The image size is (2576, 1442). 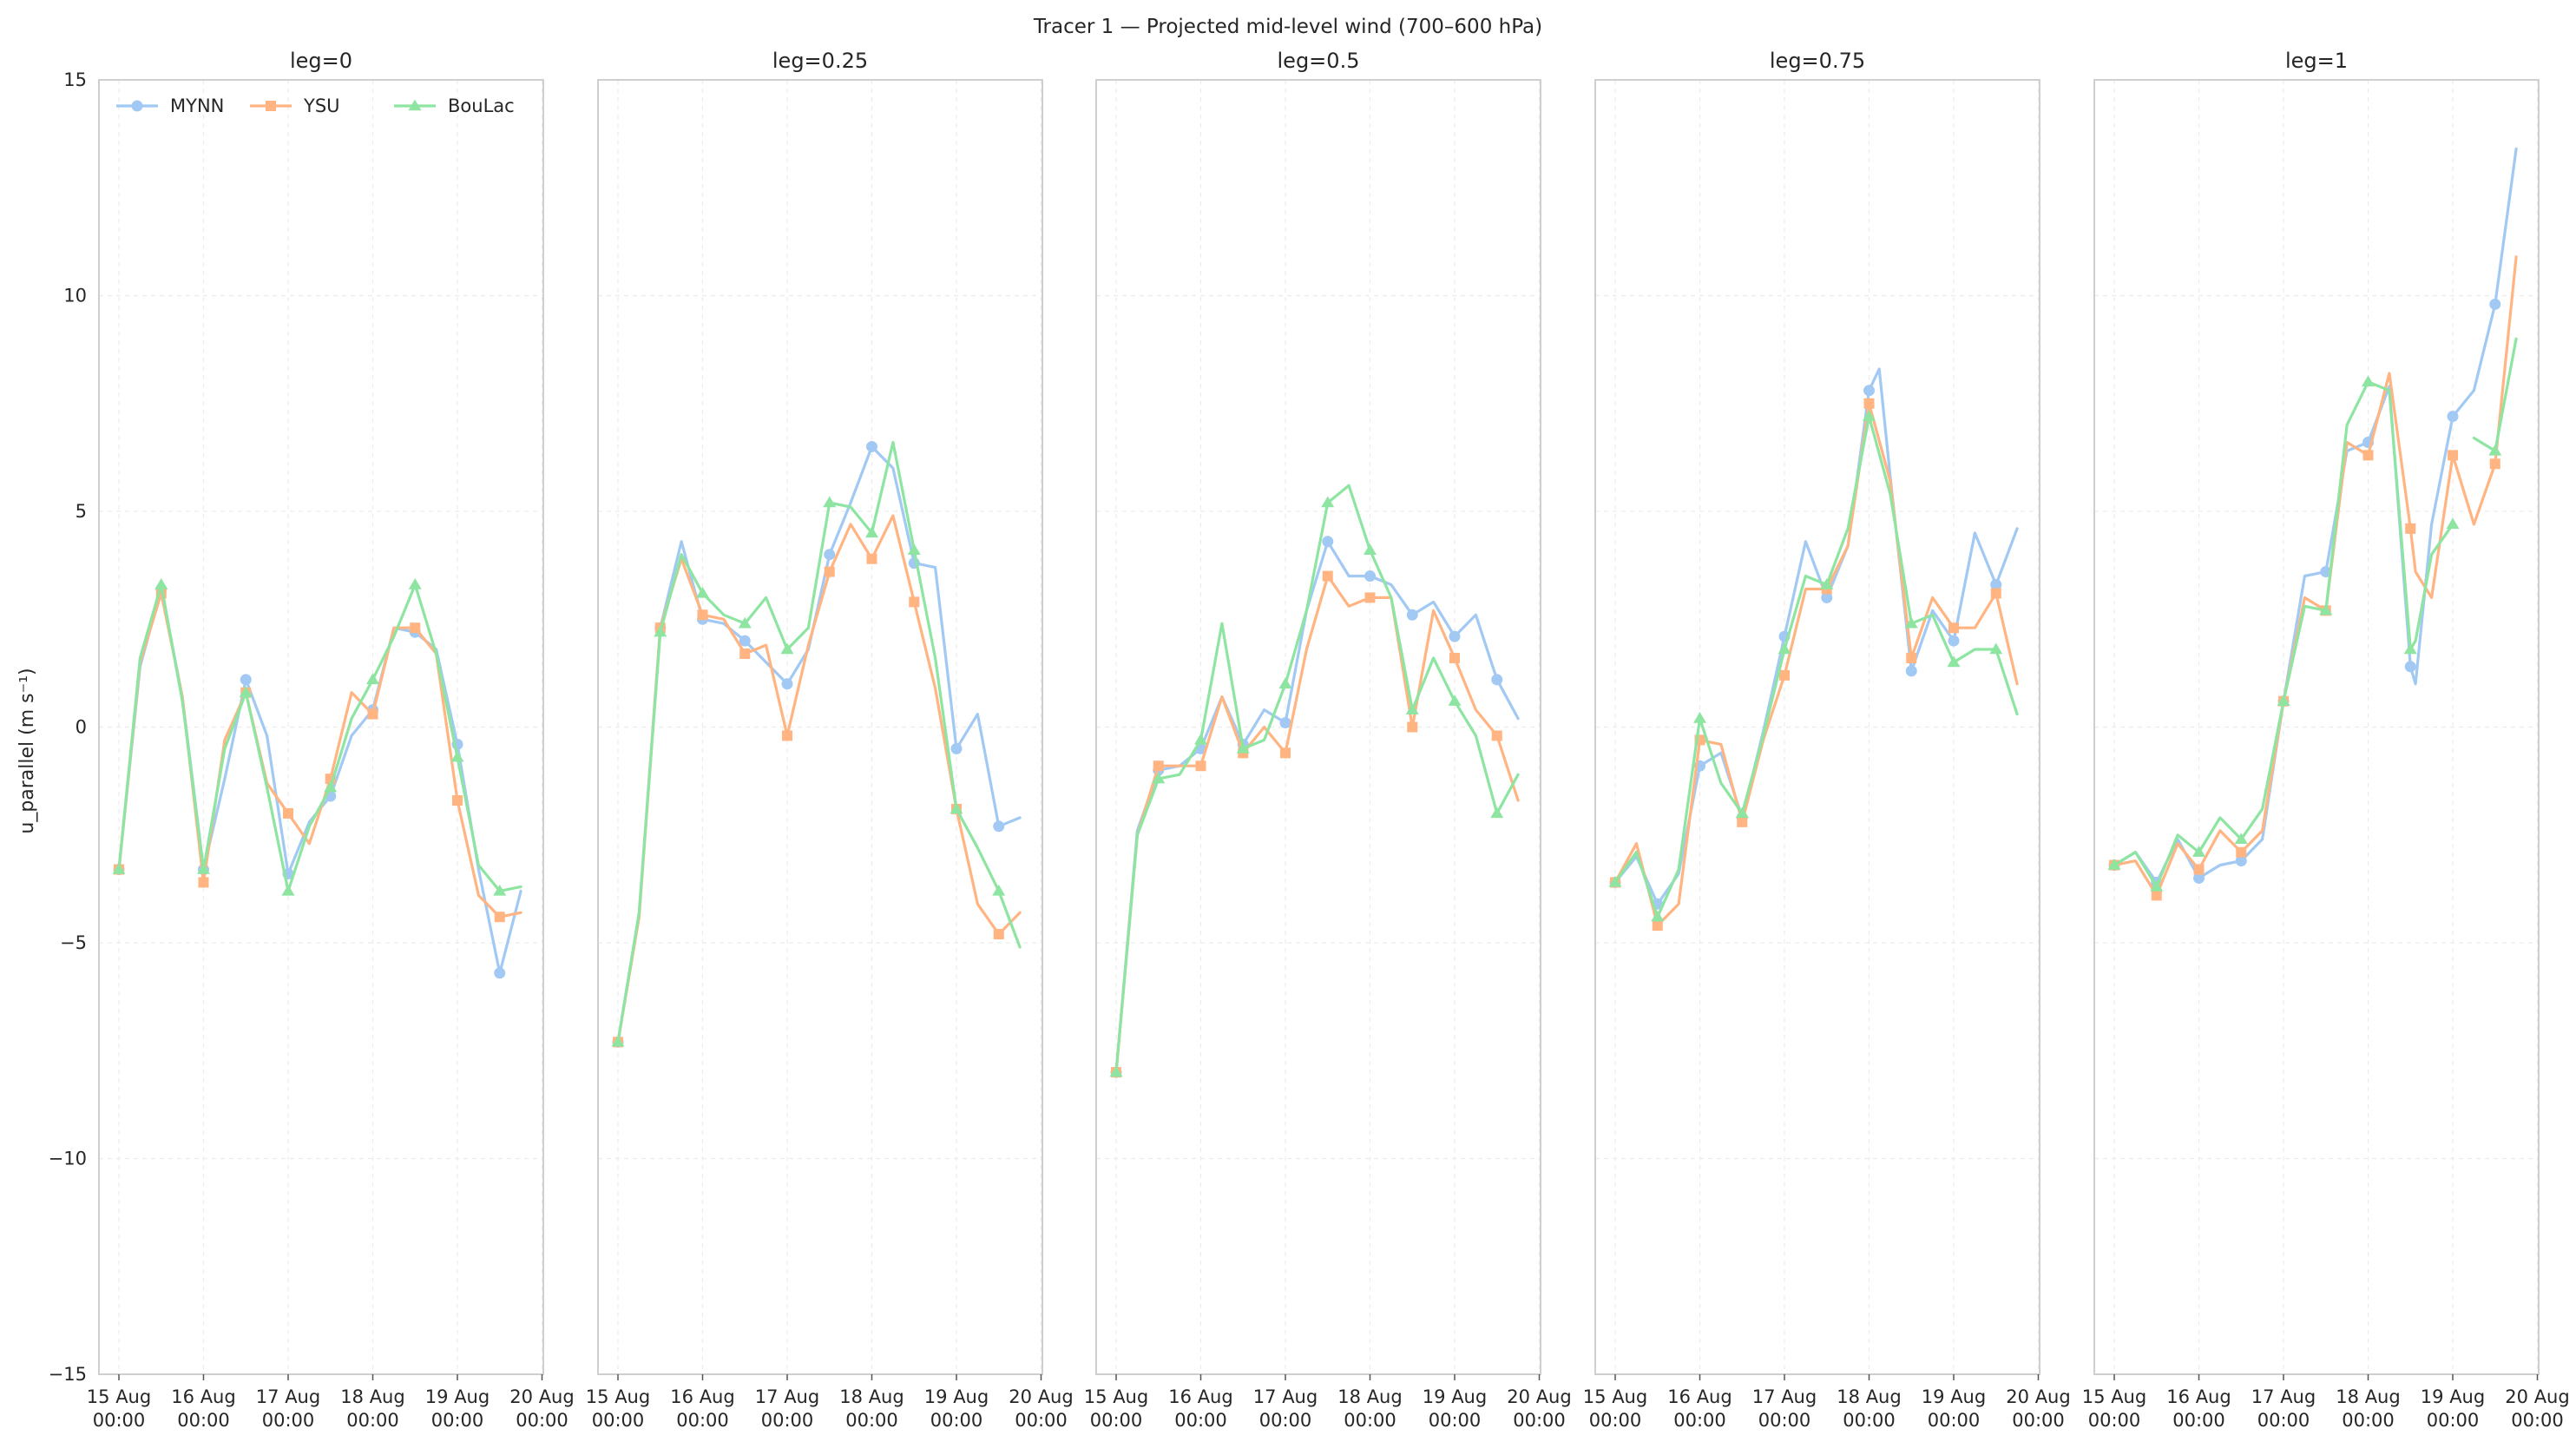 What do you see at coordinates (2312, 615) in the screenshot?
I see `series-boulac` at bounding box center [2312, 615].